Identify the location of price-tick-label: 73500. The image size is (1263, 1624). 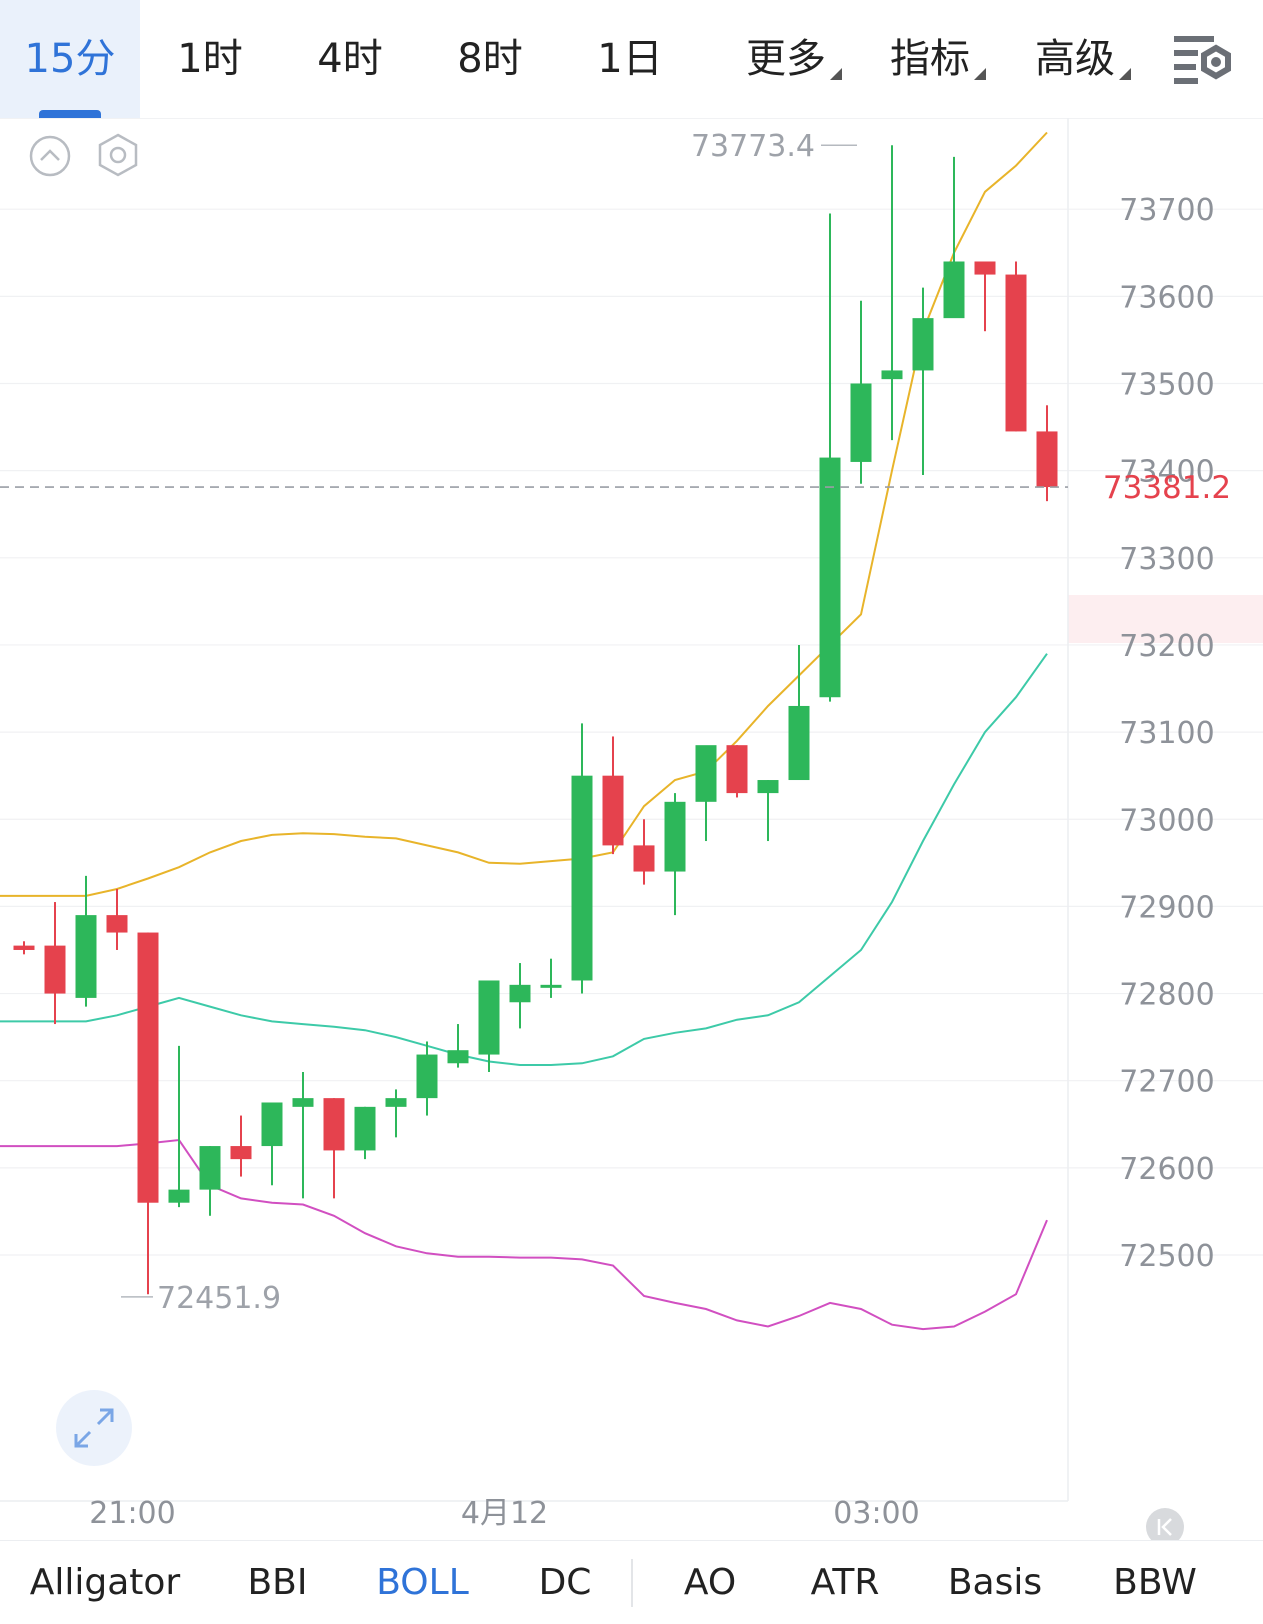
(1166, 385).